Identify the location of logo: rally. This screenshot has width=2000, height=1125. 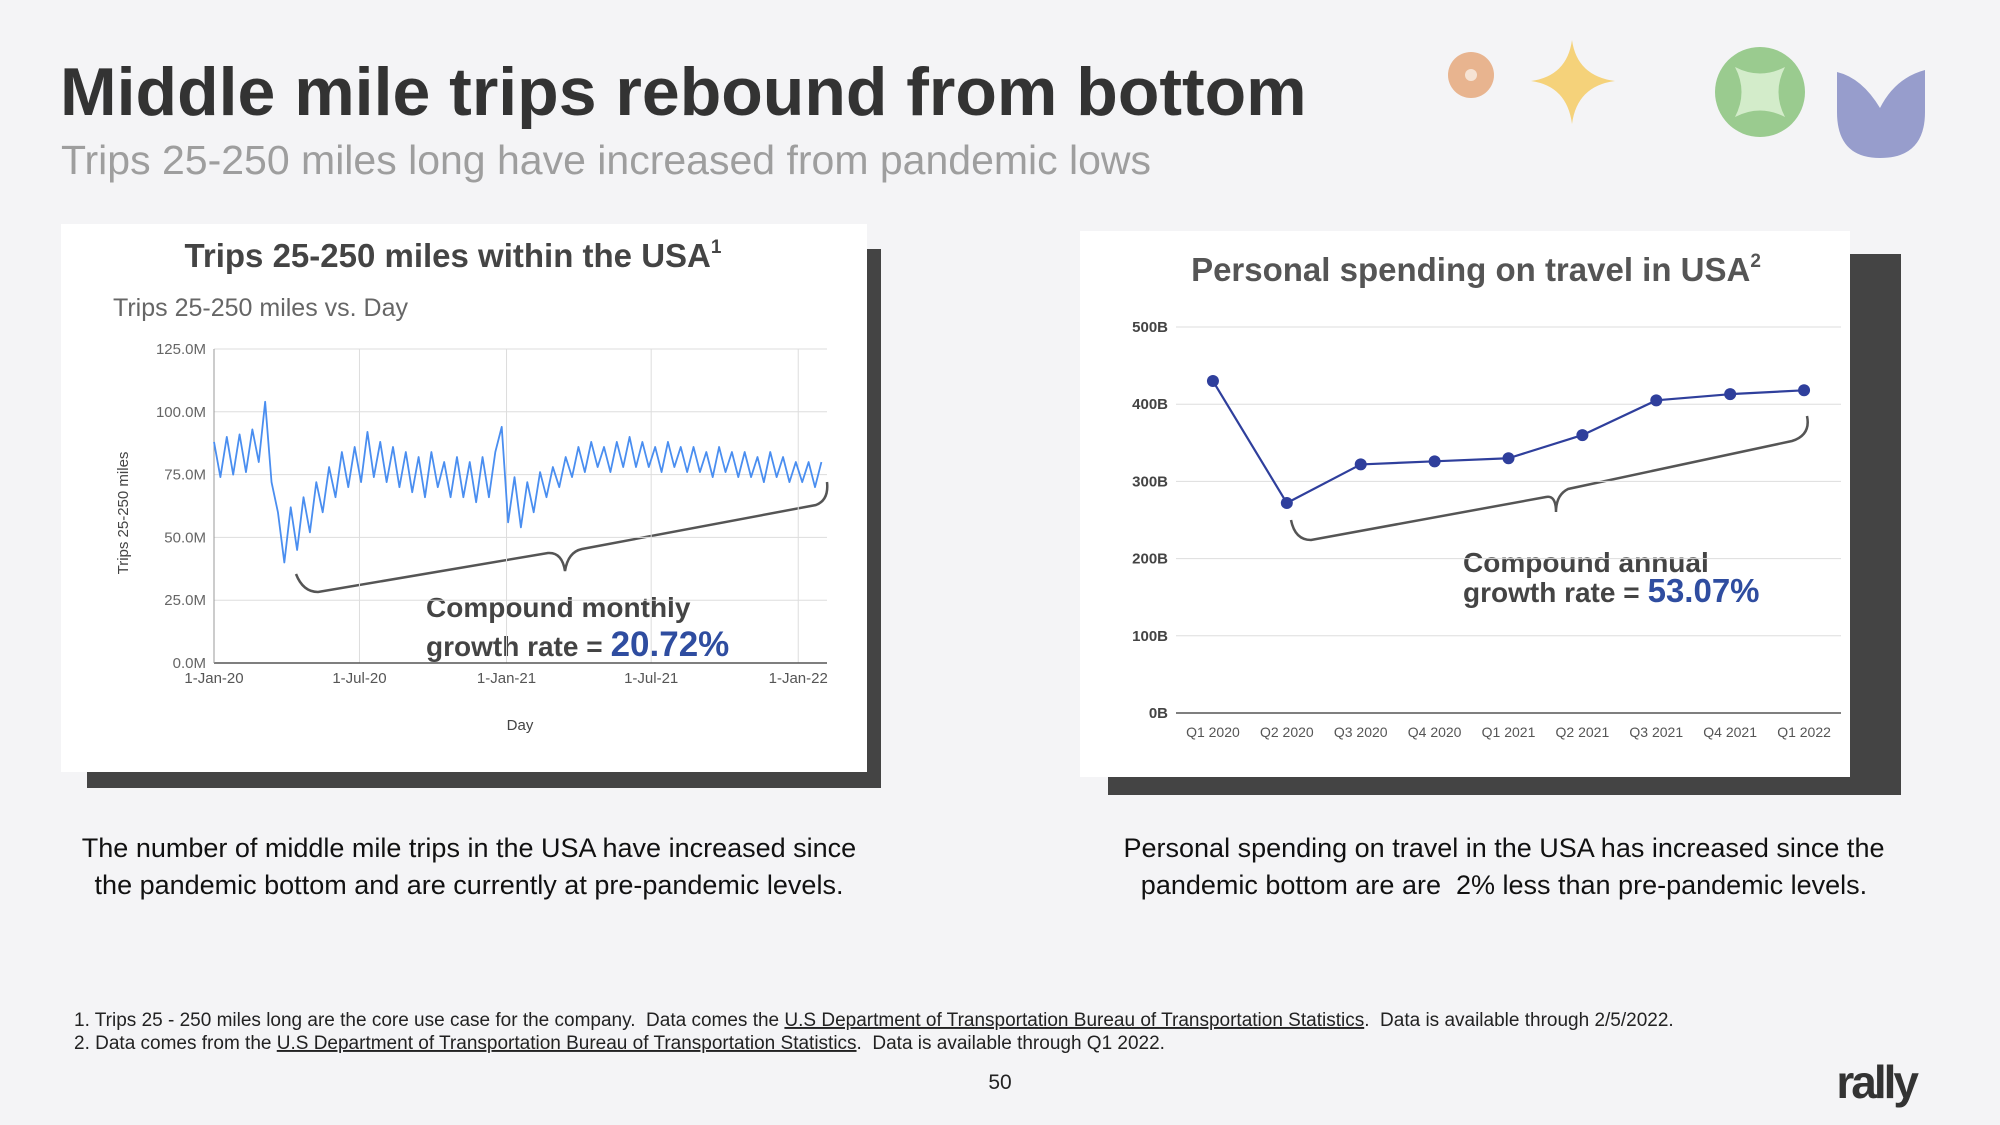
(1877, 1082).